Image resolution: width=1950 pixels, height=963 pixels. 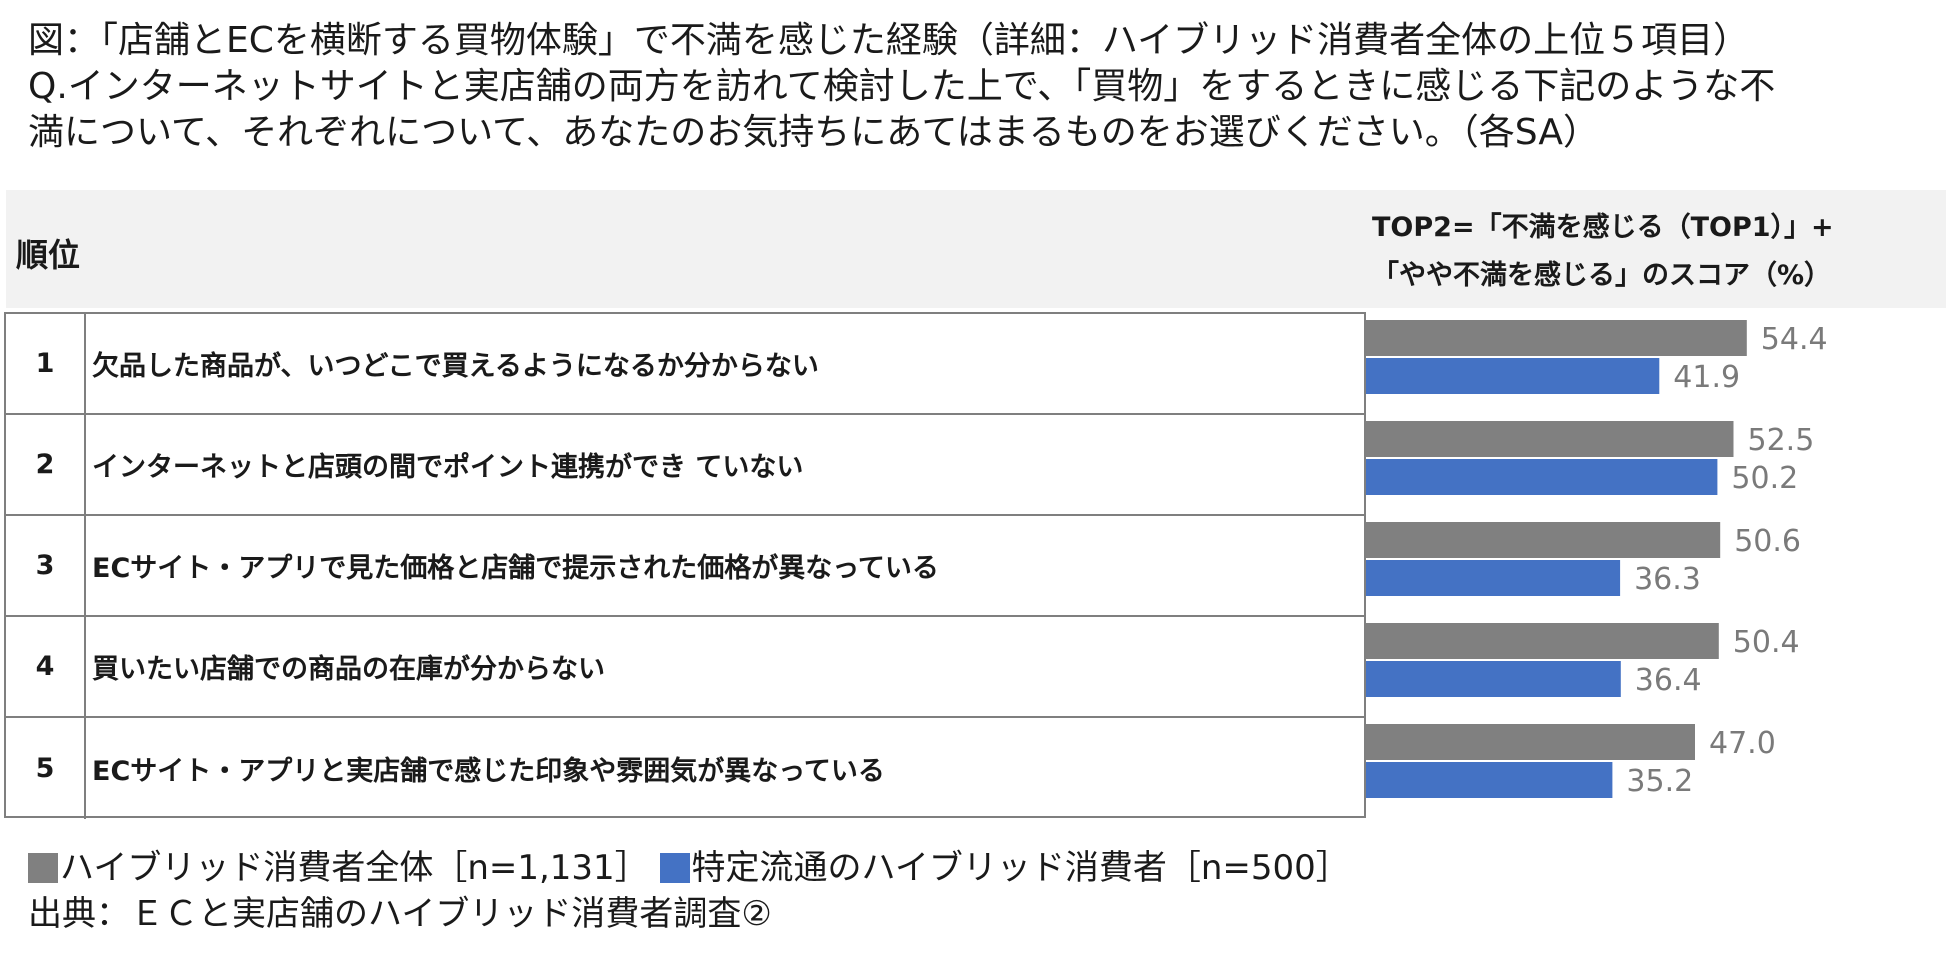 What do you see at coordinates (46, 464) in the screenshot?
I see `rank-cell: 2` at bounding box center [46, 464].